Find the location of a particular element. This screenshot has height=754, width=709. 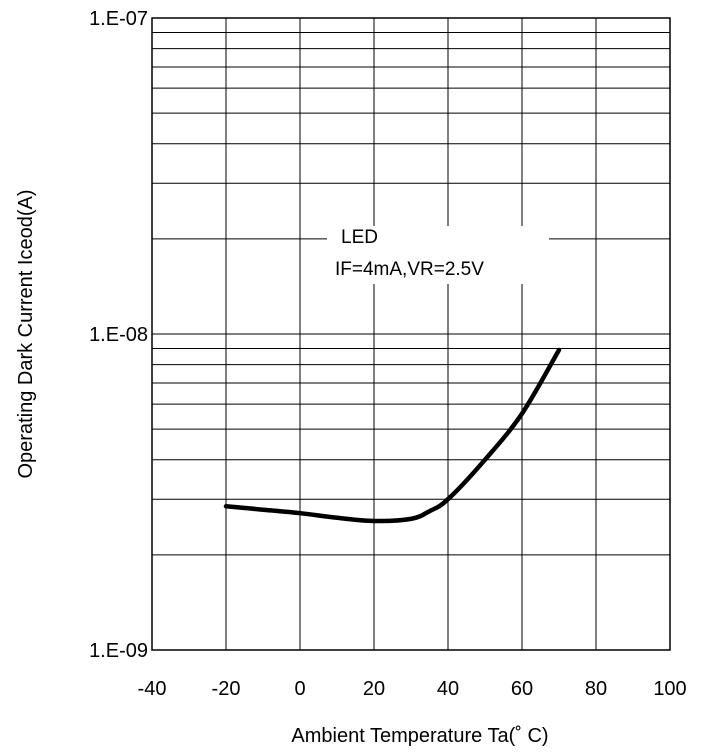

x-tick-label: -40 is located at coordinates (152, 689).